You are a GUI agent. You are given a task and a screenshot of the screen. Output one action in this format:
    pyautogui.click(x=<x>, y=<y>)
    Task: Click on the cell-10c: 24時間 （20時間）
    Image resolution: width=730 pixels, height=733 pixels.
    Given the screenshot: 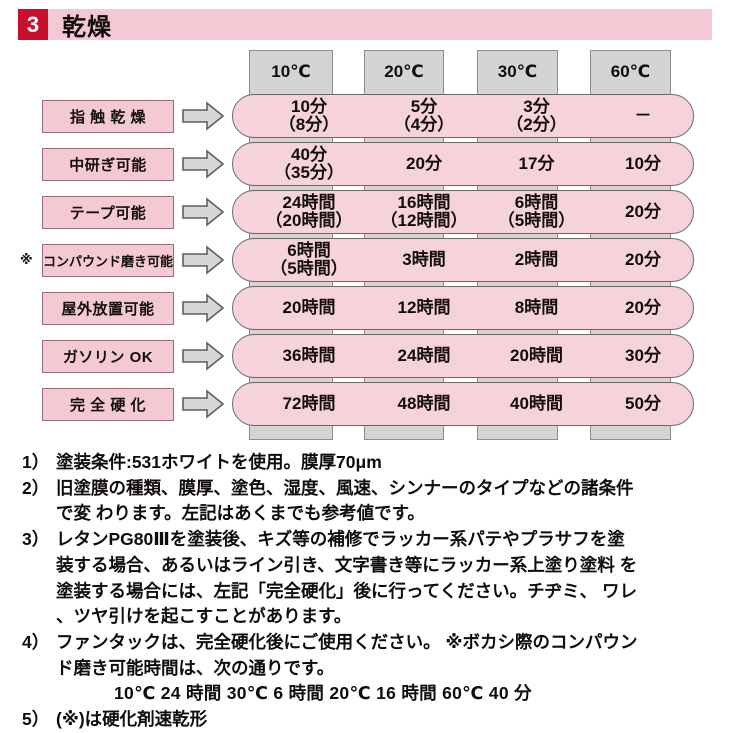 What is the action you would take?
    pyautogui.click(x=309, y=211)
    